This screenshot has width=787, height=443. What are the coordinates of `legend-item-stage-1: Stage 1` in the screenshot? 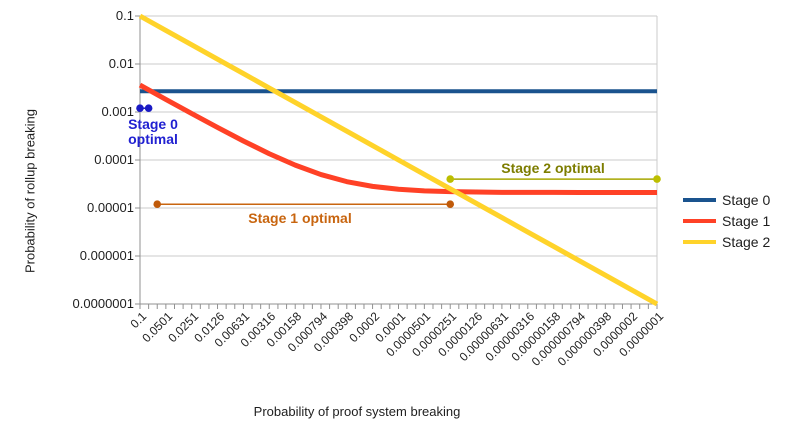 It's located at (726, 220).